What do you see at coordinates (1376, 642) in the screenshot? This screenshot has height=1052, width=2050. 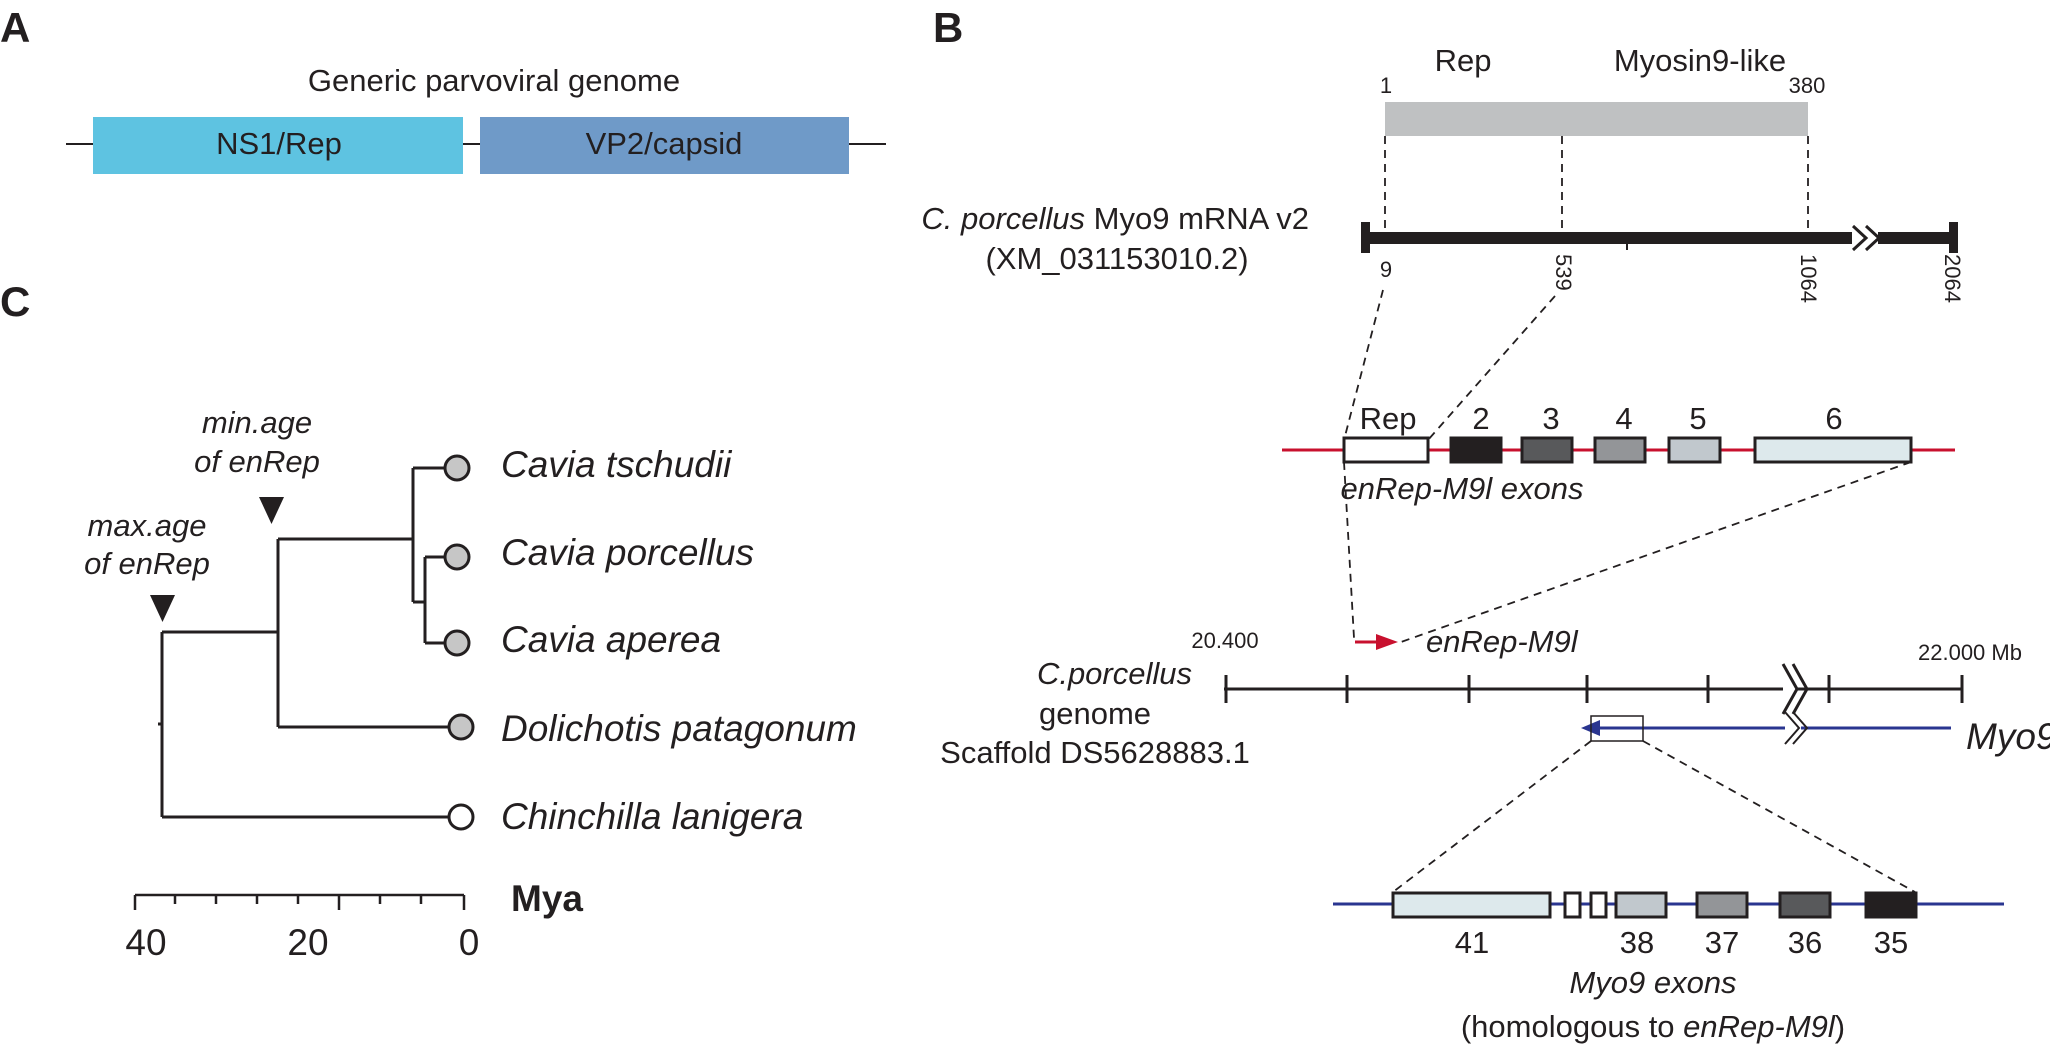 I see `enrep-gene-arrow` at bounding box center [1376, 642].